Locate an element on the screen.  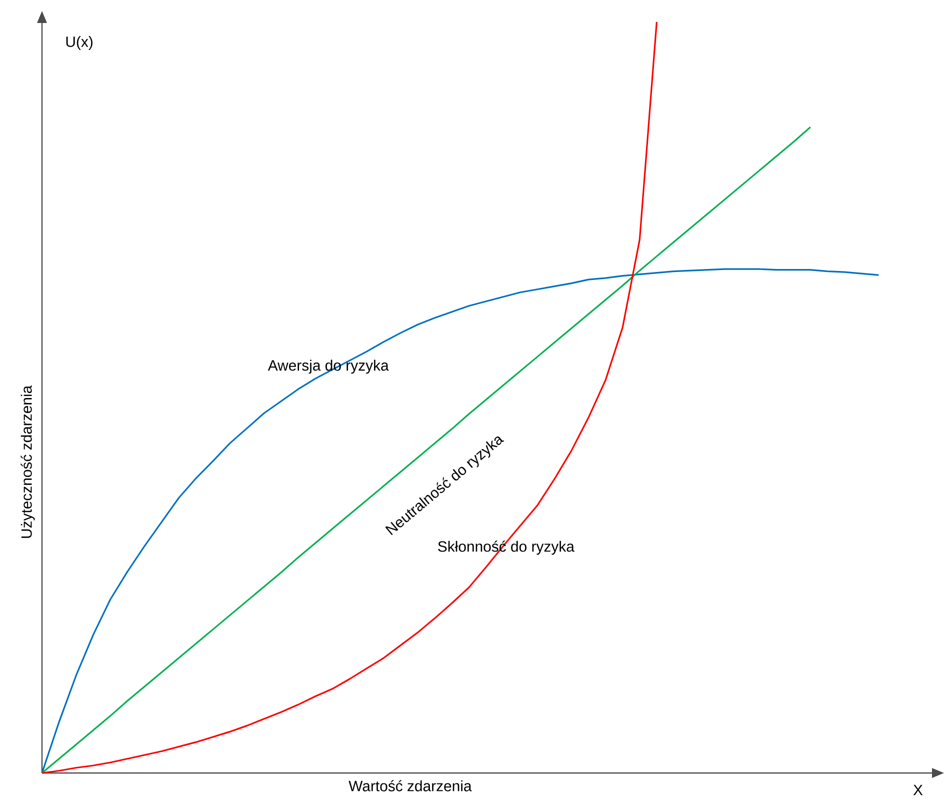
annotation: U(x) is located at coordinates (79, 43).